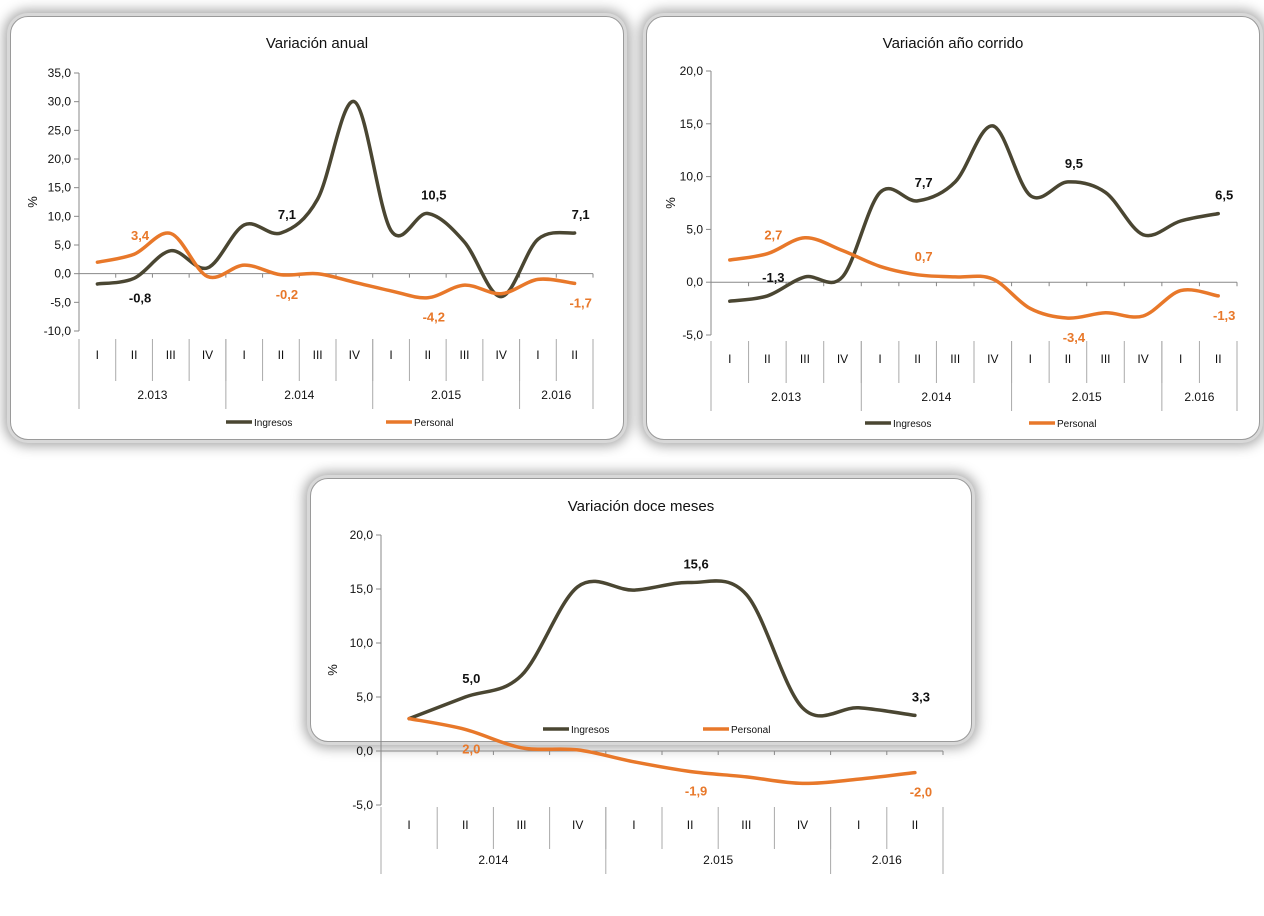 This screenshot has width=1264, height=916. Describe the element at coordinates (471, 678) in the screenshot. I see `data-label: 5,0` at that location.